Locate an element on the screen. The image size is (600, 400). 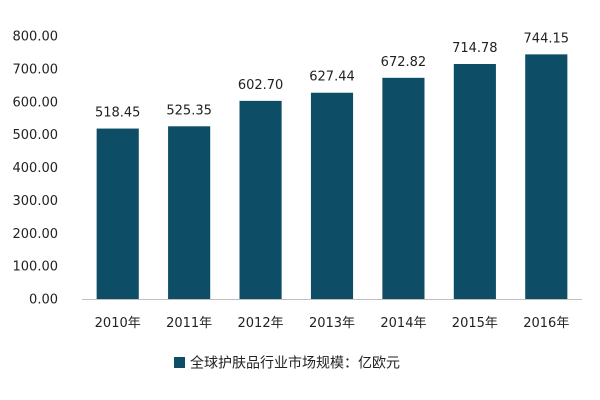
y-tick-label: 700.00 is located at coordinates (36, 69).